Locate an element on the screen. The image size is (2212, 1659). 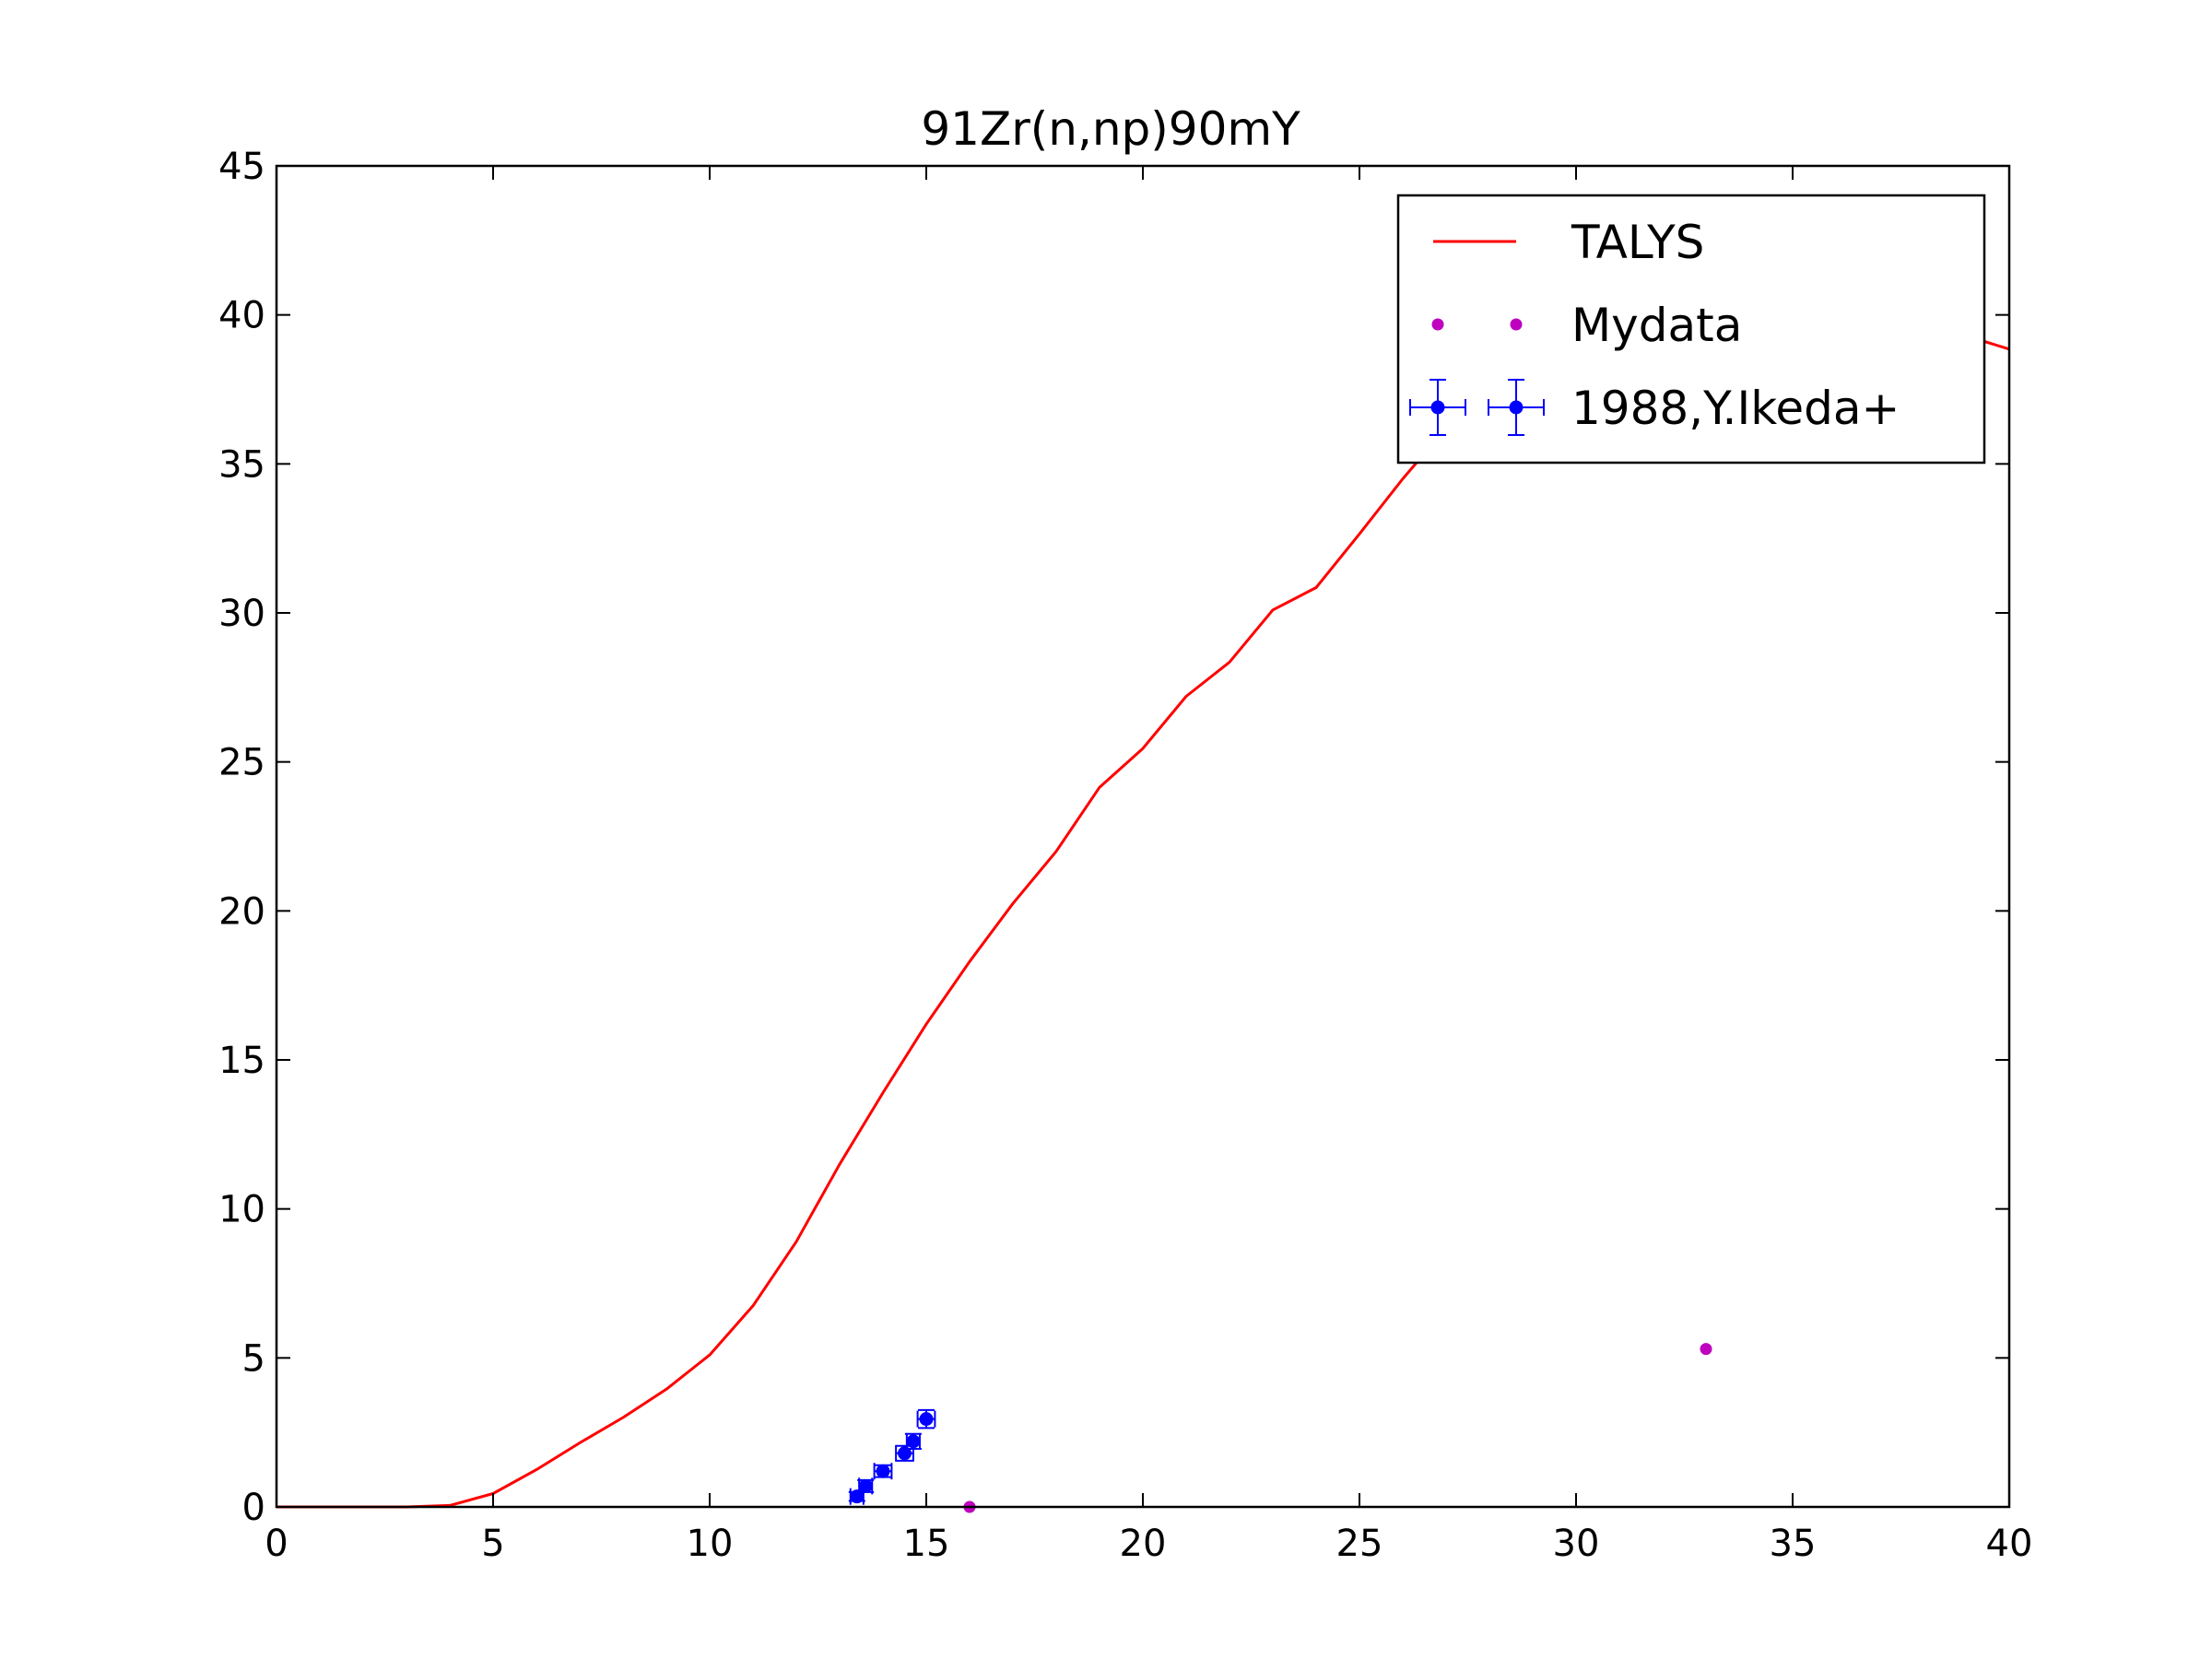
x-tick-label: 30 is located at coordinates (1576, 1544).